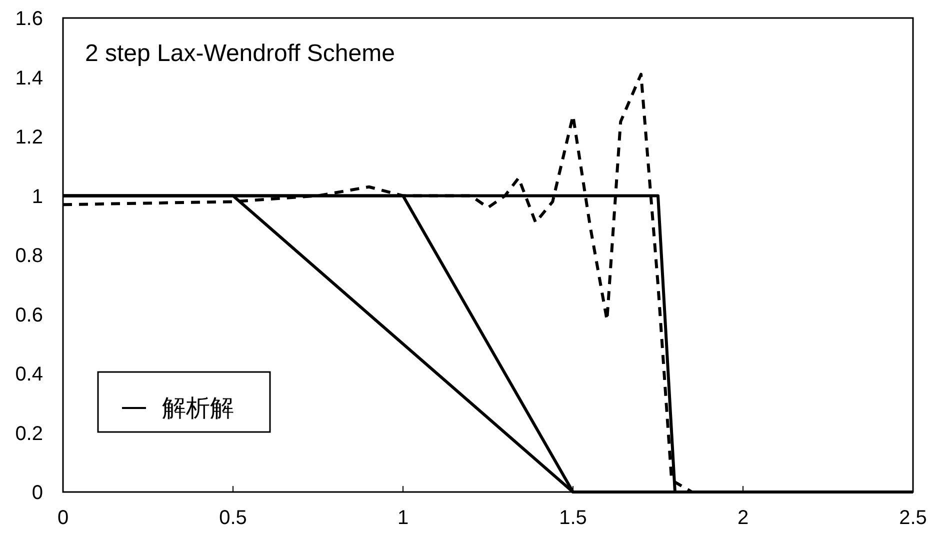 The height and width of the screenshot is (548, 936). What do you see at coordinates (913, 518) in the screenshot?
I see `x-tick-label: 2.5` at bounding box center [913, 518].